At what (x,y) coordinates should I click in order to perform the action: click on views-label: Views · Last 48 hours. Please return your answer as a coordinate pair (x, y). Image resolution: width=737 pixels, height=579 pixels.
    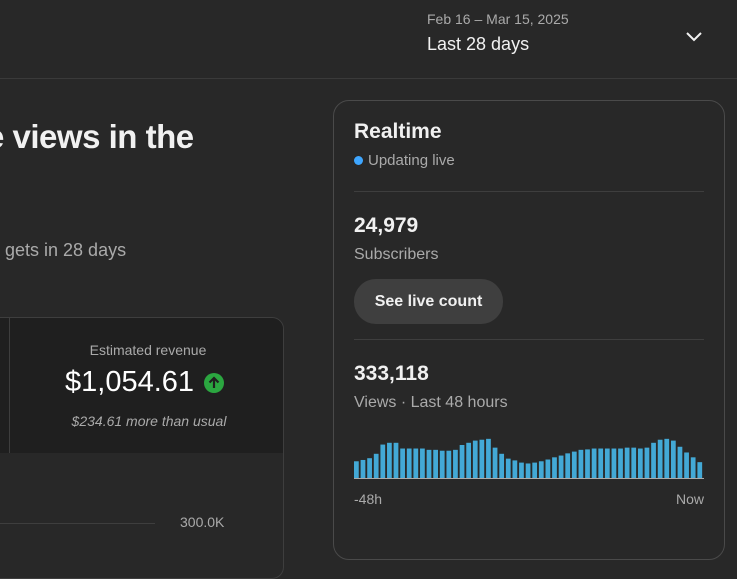
    Looking at the image, I should click on (431, 402).